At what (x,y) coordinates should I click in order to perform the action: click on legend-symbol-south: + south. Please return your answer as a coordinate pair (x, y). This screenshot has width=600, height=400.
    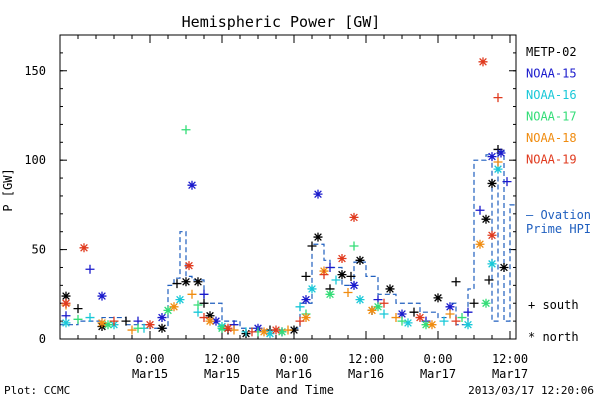
    Looking at the image, I should click on (553, 305).